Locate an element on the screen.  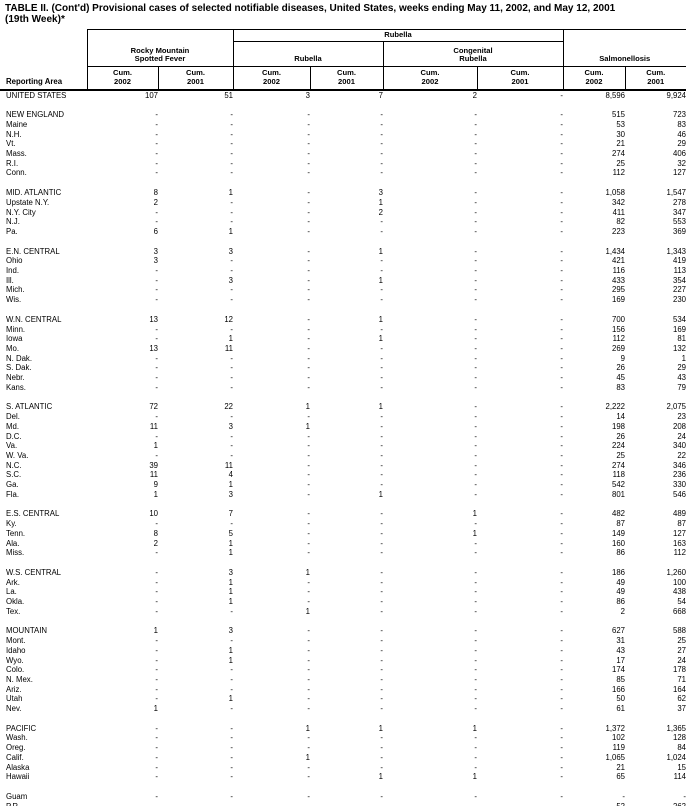
table-row: Mo. 13 11 - - - - 269 132 is located at coordinates (343, 349).